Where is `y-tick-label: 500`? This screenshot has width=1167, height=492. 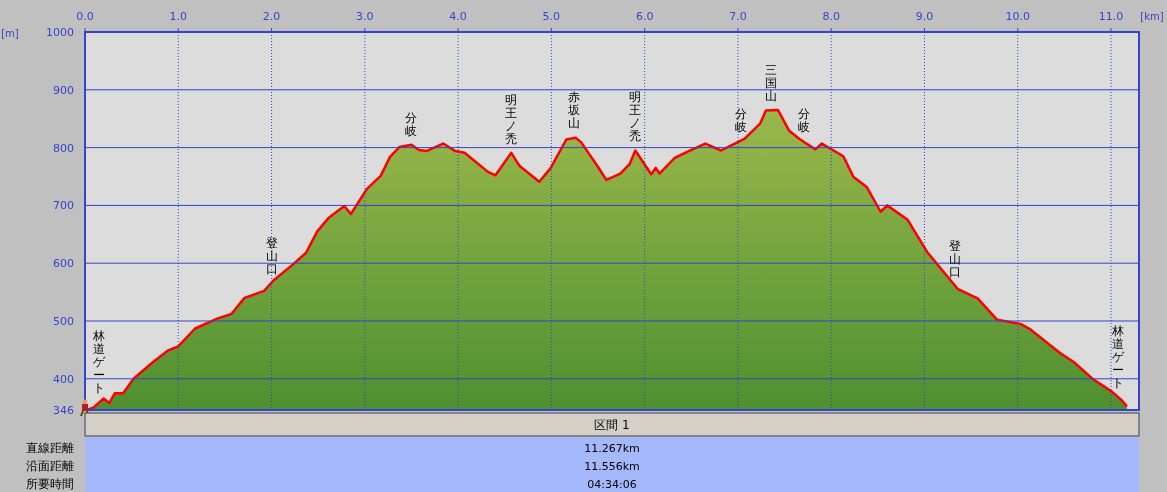 y-tick-label: 500 is located at coordinates (63, 321).